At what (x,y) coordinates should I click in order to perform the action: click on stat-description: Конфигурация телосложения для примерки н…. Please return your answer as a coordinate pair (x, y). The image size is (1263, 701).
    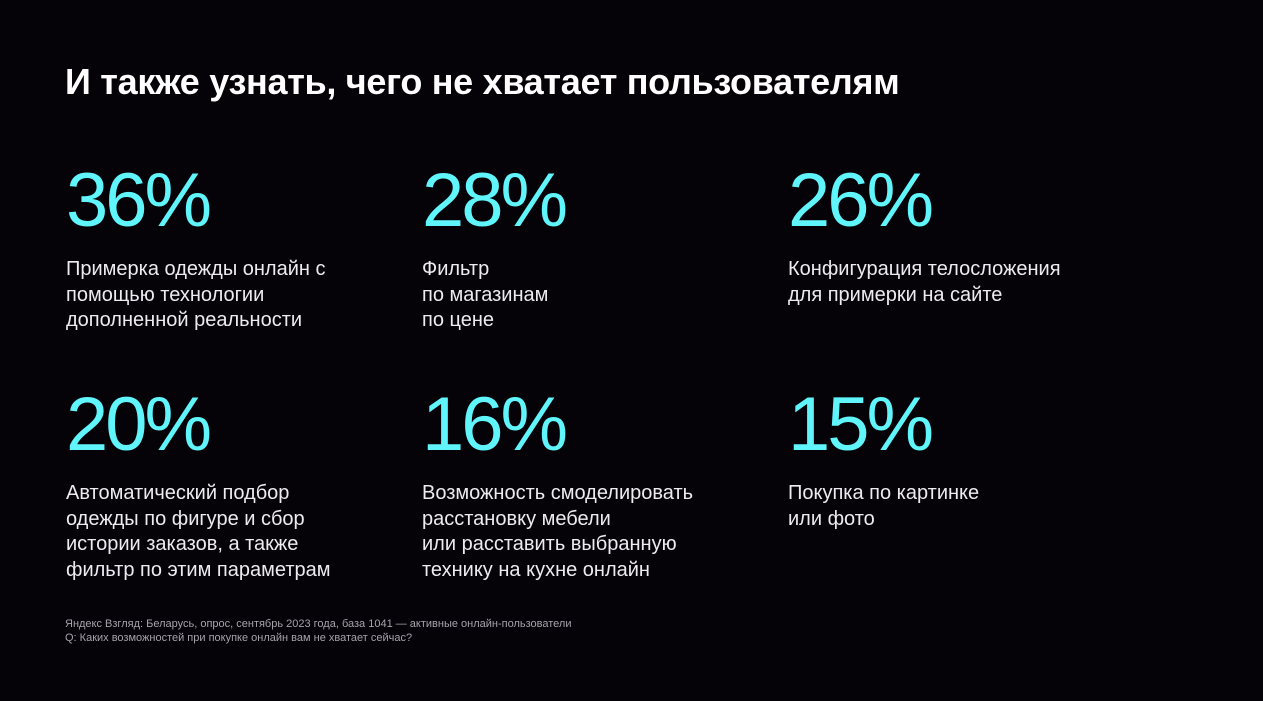
    Looking at the image, I should click on (924, 282).